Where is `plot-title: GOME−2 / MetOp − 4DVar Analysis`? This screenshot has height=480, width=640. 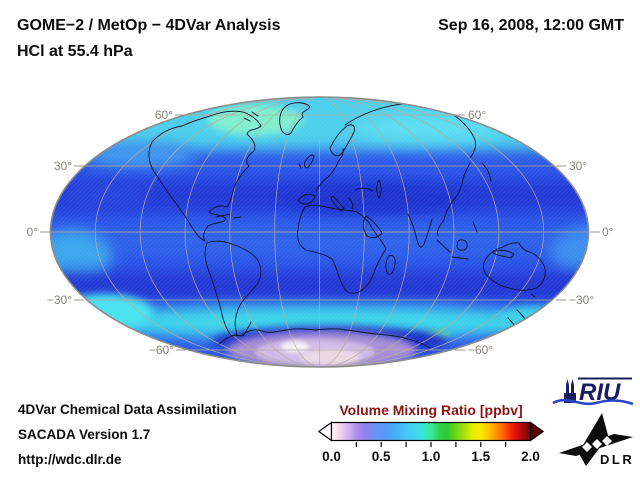
plot-title: GOME−2 / MetOp − 4DVar Analysis is located at coordinates (149, 25).